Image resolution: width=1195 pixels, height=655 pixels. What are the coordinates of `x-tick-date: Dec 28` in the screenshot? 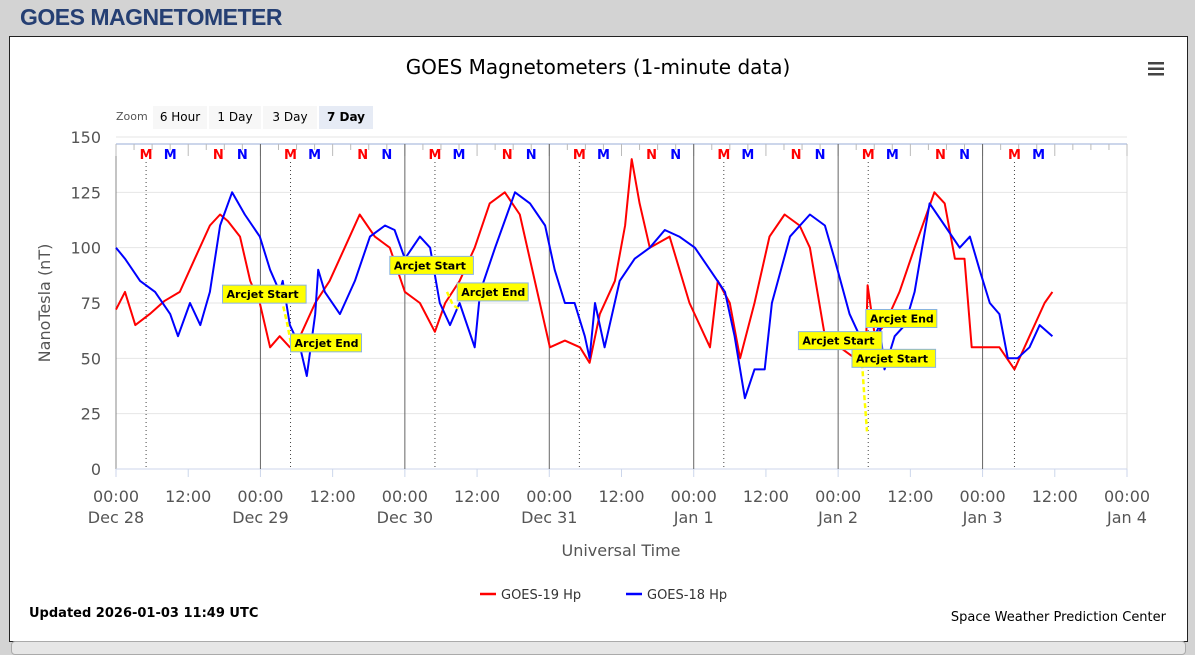 It's located at (116, 517).